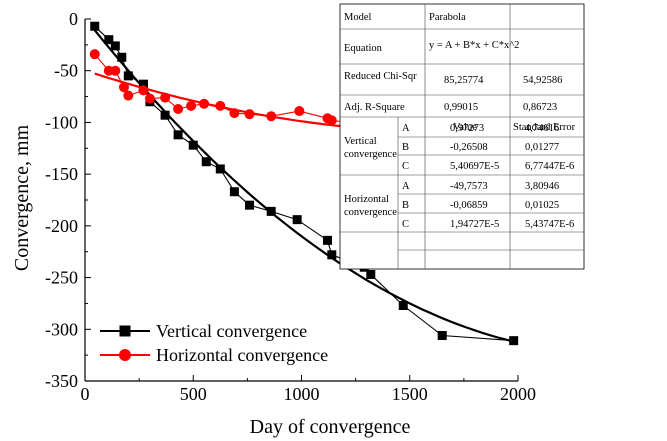 The image size is (667, 441). What do you see at coordinates (447, 17) in the screenshot?
I see `table-model-value: Parabola` at bounding box center [447, 17].